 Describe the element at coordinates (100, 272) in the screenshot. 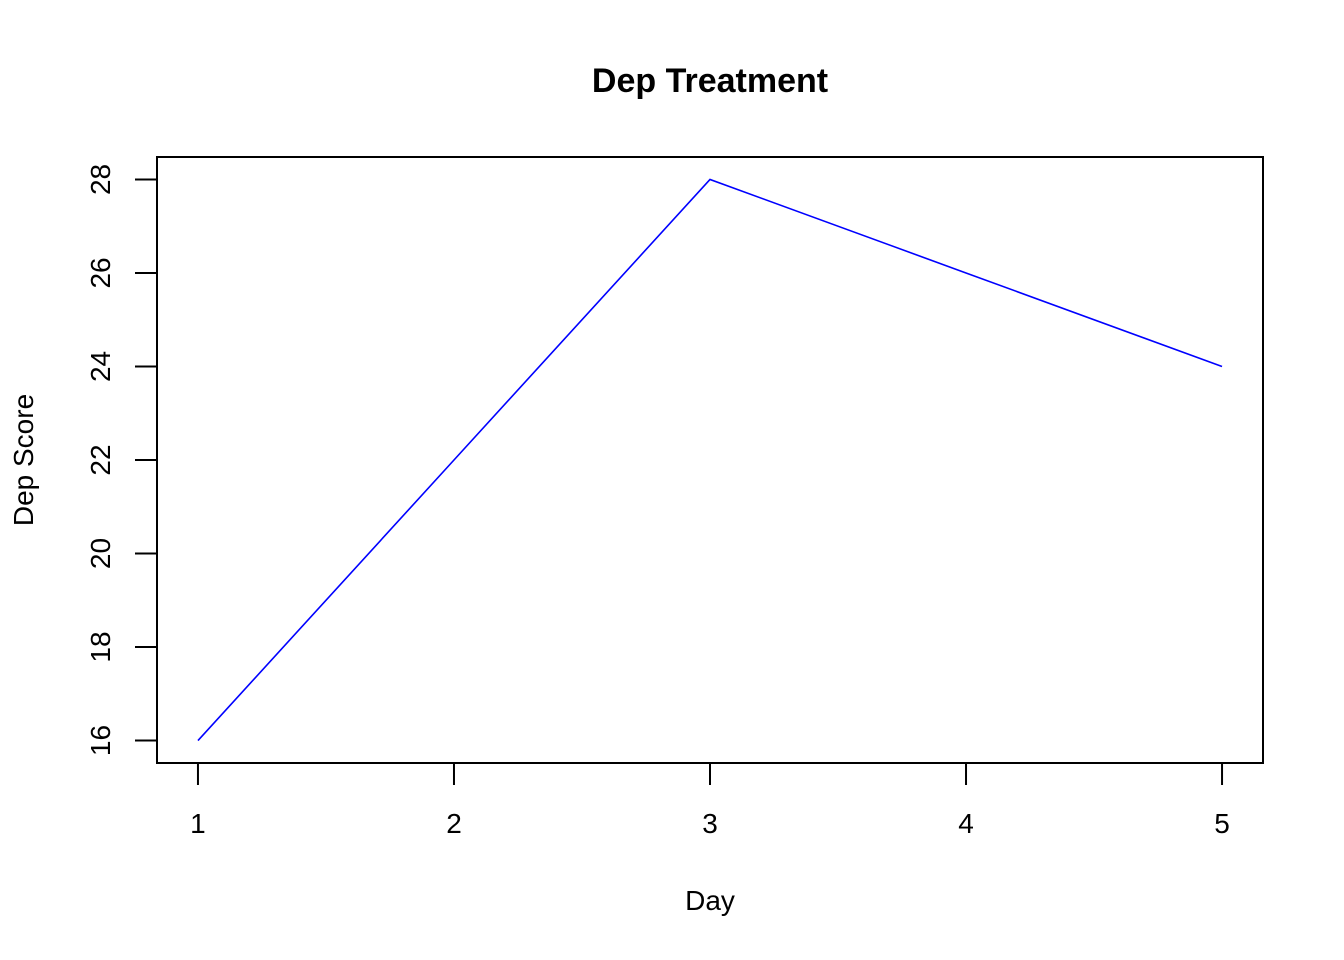

I see `y-tick-label: 26` at that location.